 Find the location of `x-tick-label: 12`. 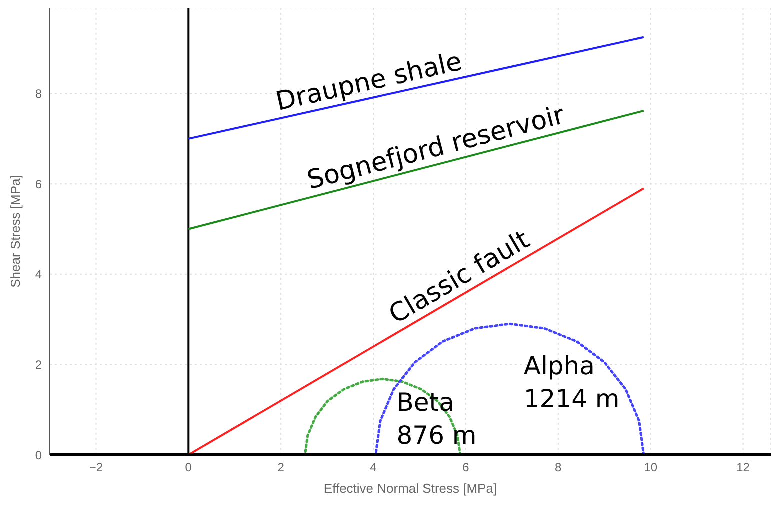

x-tick-label: 12 is located at coordinates (743, 467).